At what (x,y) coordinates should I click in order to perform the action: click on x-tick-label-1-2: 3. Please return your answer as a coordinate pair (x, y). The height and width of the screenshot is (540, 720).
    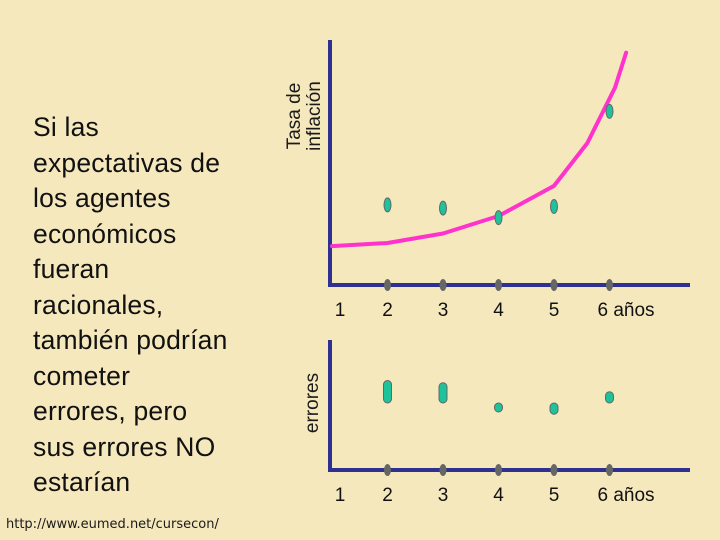
    Looking at the image, I should click on (443, 495).